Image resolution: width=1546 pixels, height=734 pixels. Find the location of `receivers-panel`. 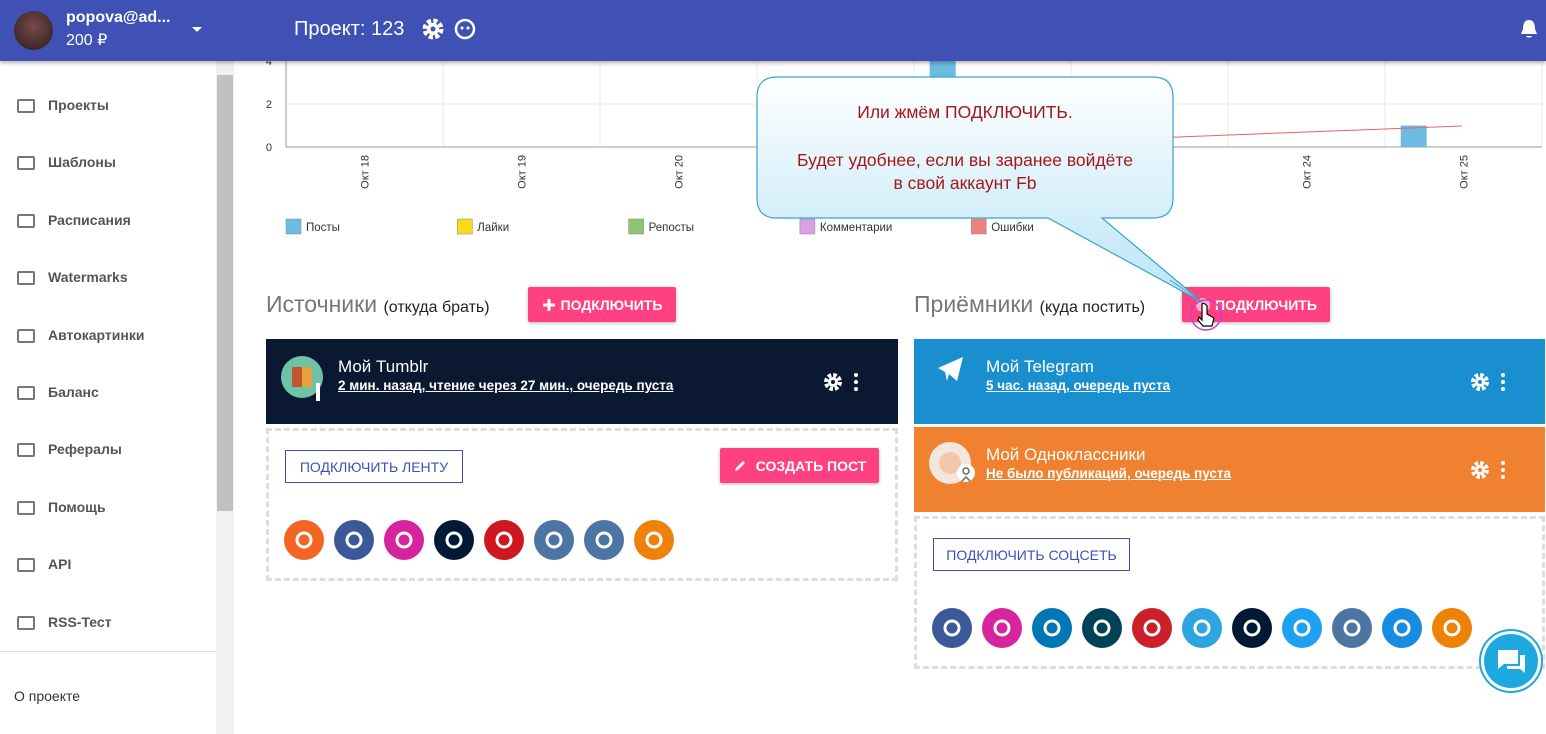

receivers-panel is located at coordinates (1229, 592).